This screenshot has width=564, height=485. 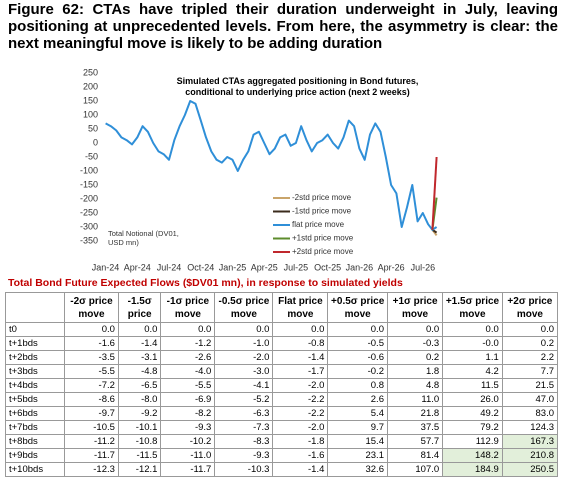 I want to click on x-tick-label: Jan-24, so click(x=106, y=267).